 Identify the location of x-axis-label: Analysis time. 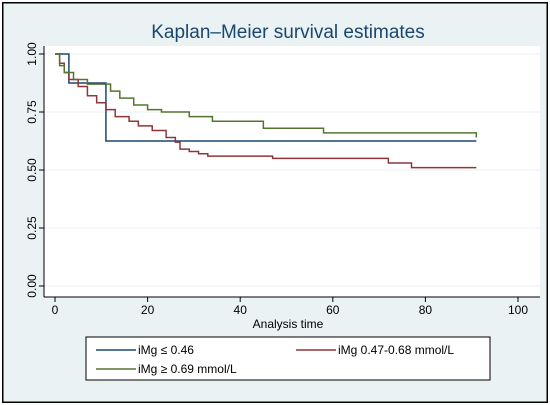
(288, 324).